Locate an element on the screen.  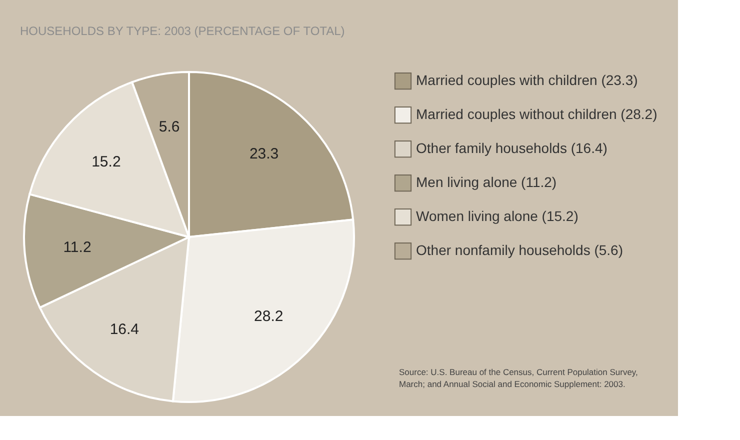
data-label: 16.4 is located at coordinates (125, 329).